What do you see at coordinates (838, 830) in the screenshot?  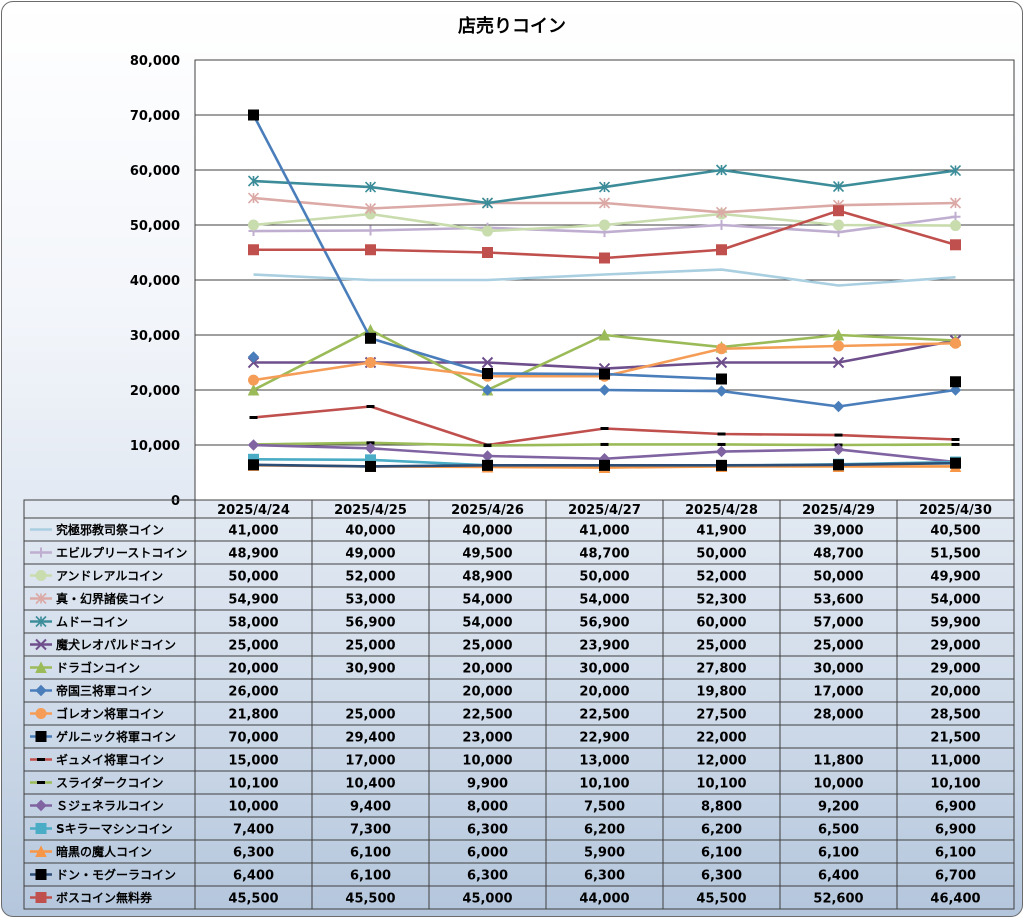 I see `data-table-cell: 6,500` at bounding box center [838, 830].